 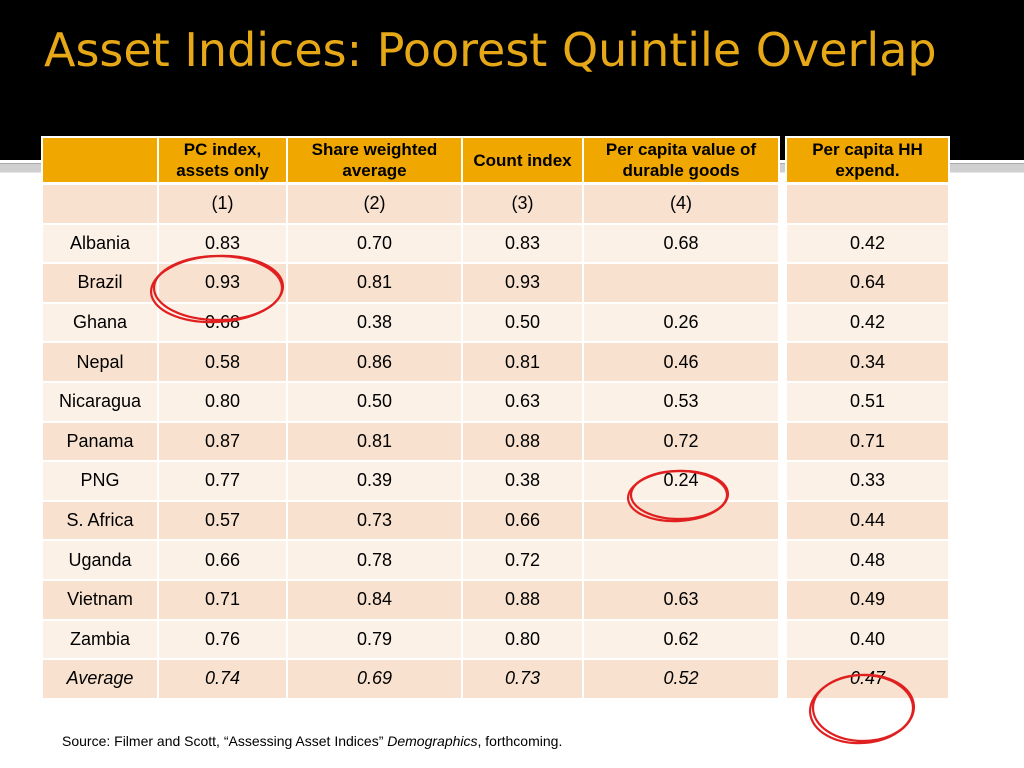 What do you see at coordinates (100, 362) in the screenshot?
I see `country-cell: Nepal` at bounding box center [100, 362].